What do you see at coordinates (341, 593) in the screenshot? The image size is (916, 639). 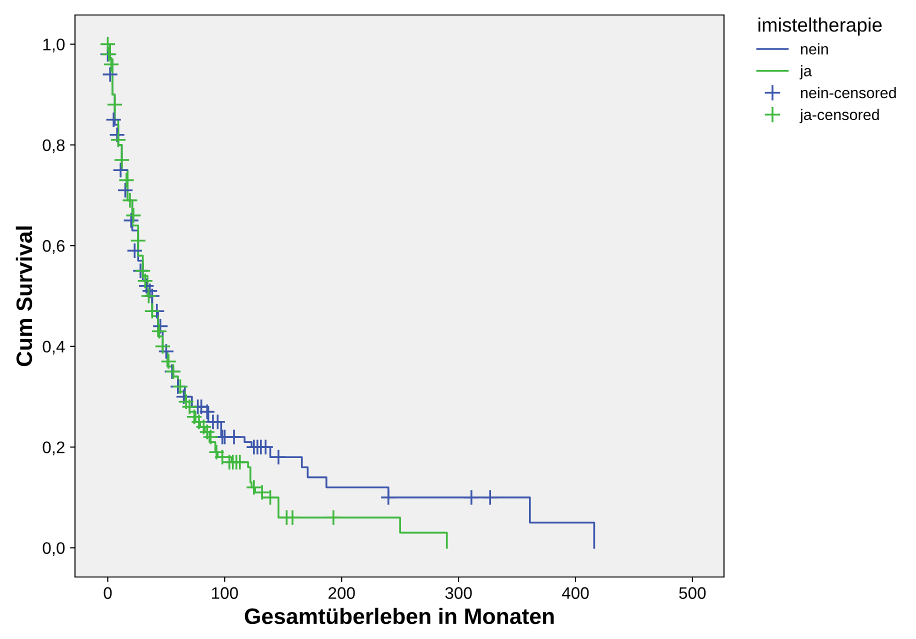 I see `x-tick-label: 200` at bounding box center [341, 593].